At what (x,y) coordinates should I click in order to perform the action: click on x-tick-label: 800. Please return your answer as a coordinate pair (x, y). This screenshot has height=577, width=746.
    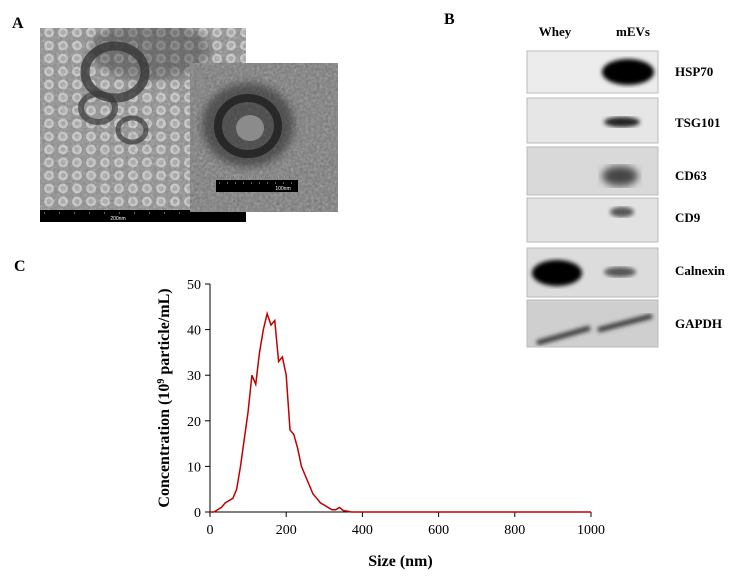
    Looking at the image, I should click on (514, 530).